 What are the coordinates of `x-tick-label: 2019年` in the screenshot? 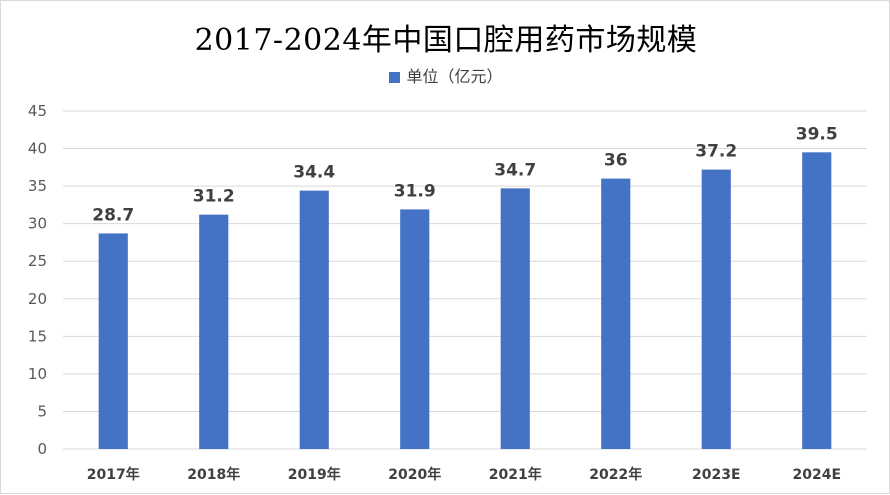 It's located at (314, 474).